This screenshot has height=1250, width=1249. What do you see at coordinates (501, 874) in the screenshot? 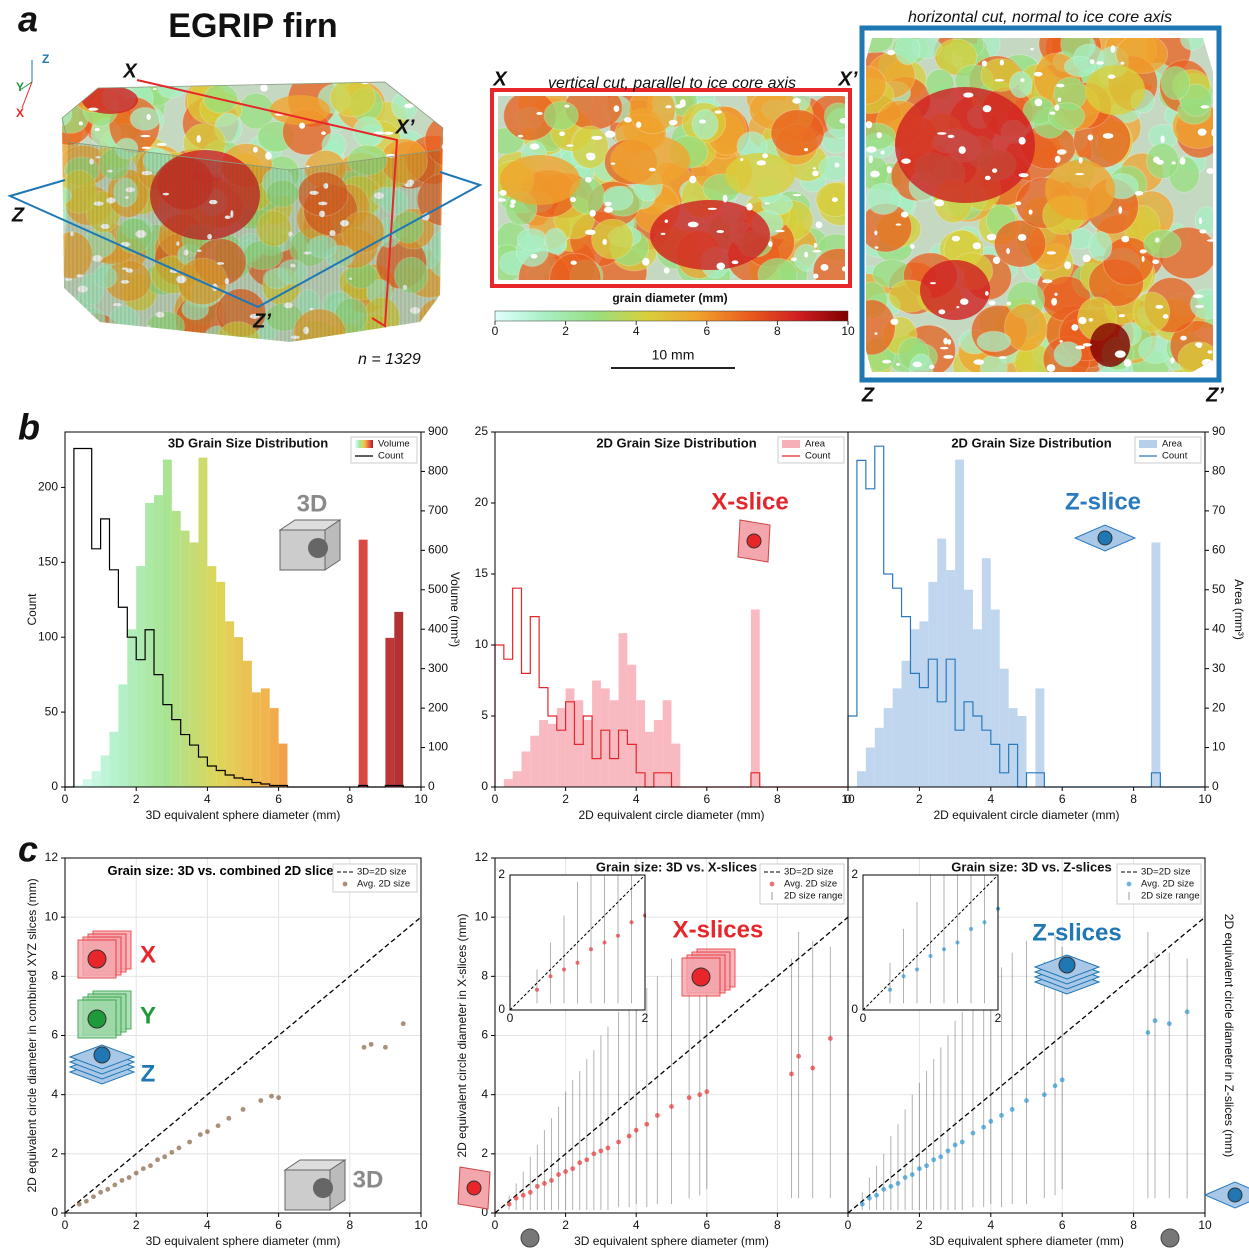
I see `inset-y-tick-label: 2` at bounding box center [501, 874].